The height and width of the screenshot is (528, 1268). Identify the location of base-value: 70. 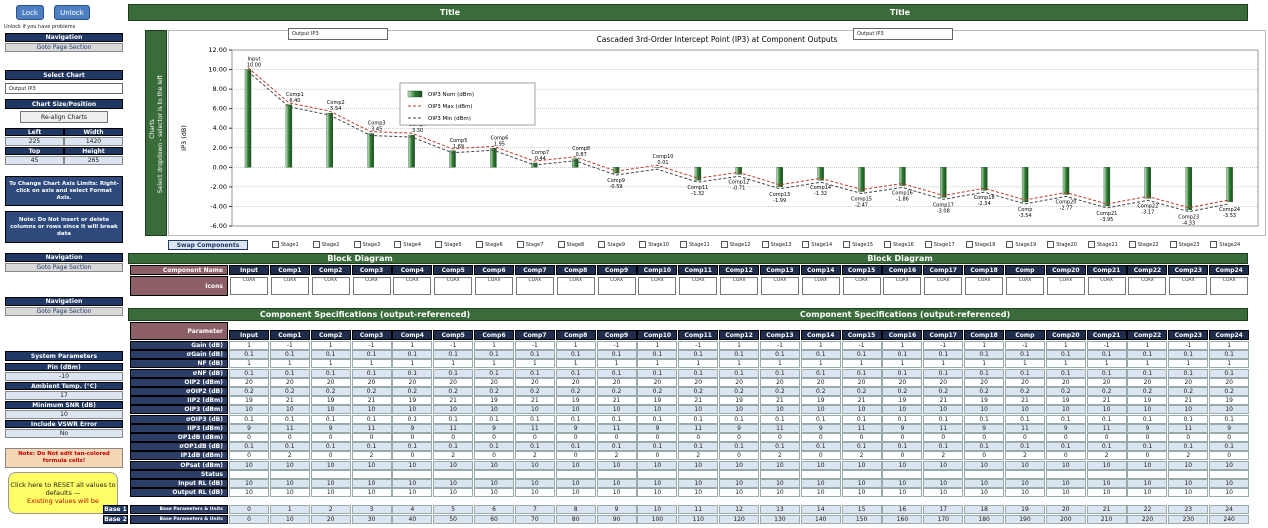
(534, 519).